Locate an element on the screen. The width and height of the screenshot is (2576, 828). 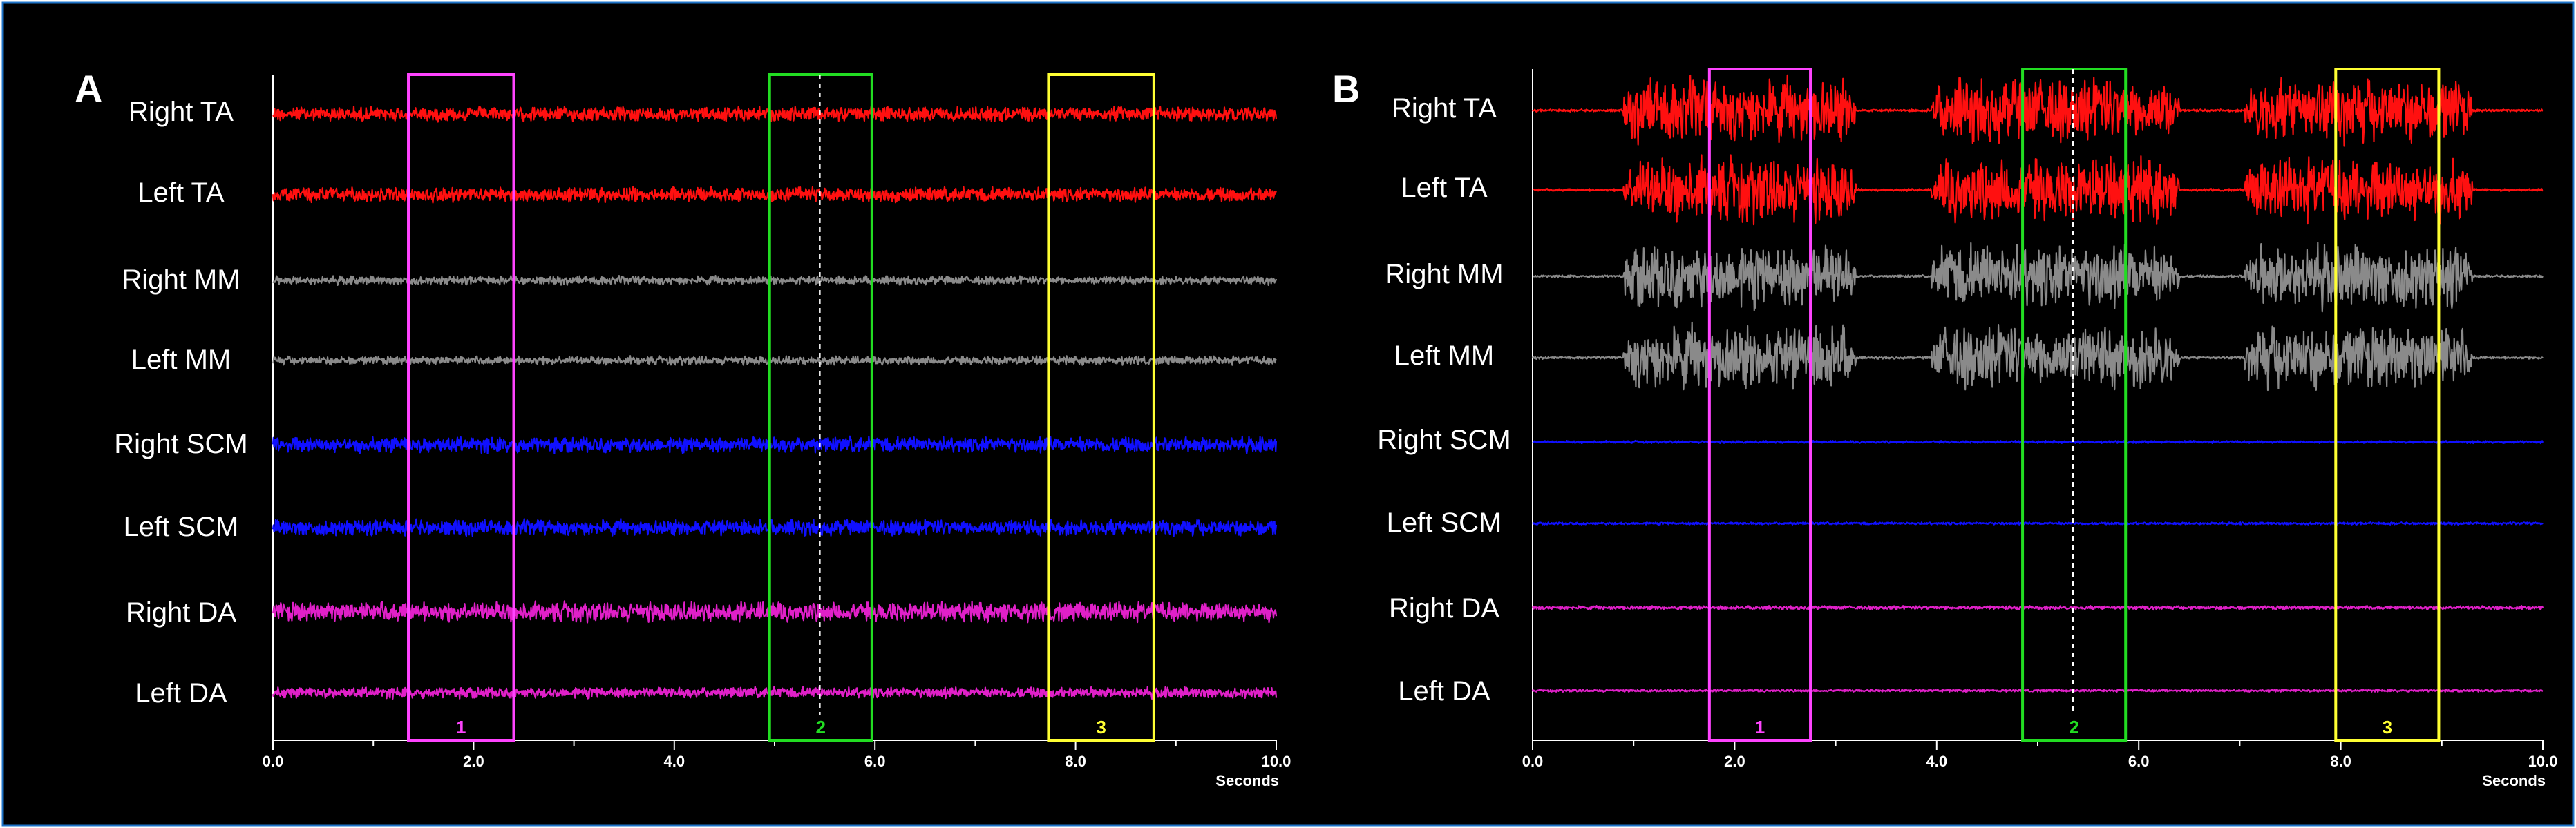
panel-label: A is located at coordinates (88, 88).